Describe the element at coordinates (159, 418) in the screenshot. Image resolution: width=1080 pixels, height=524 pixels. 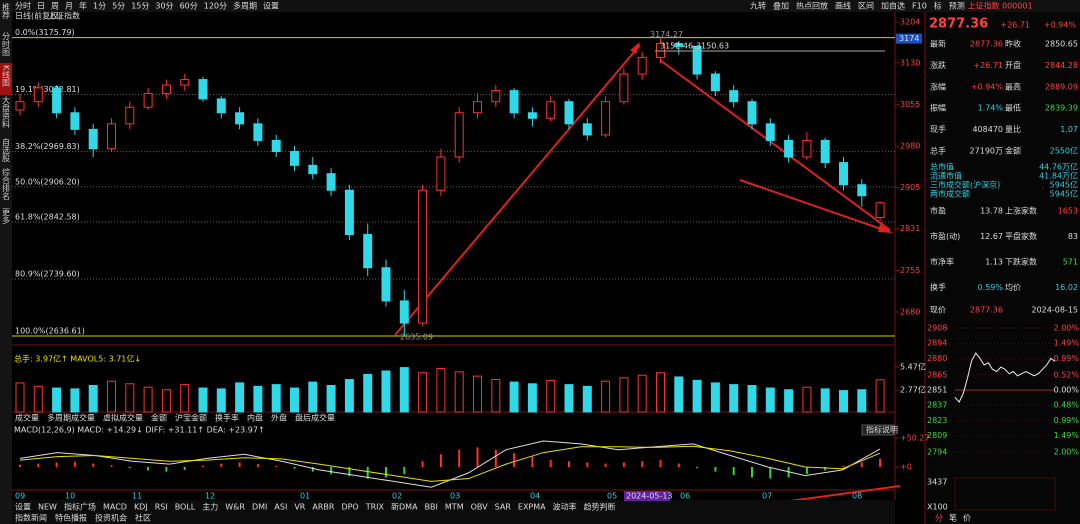
I see `volume-tab: 金额` at that location.